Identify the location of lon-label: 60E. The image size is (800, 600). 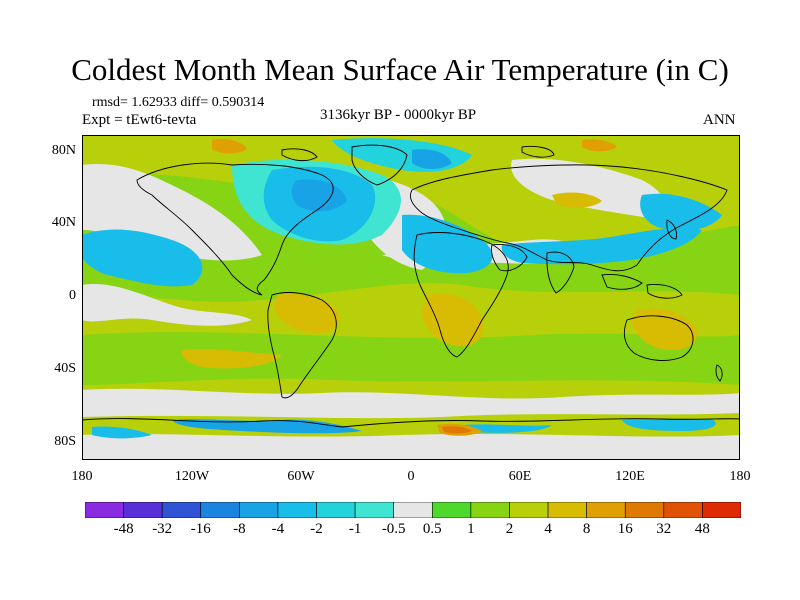
(520, 476).